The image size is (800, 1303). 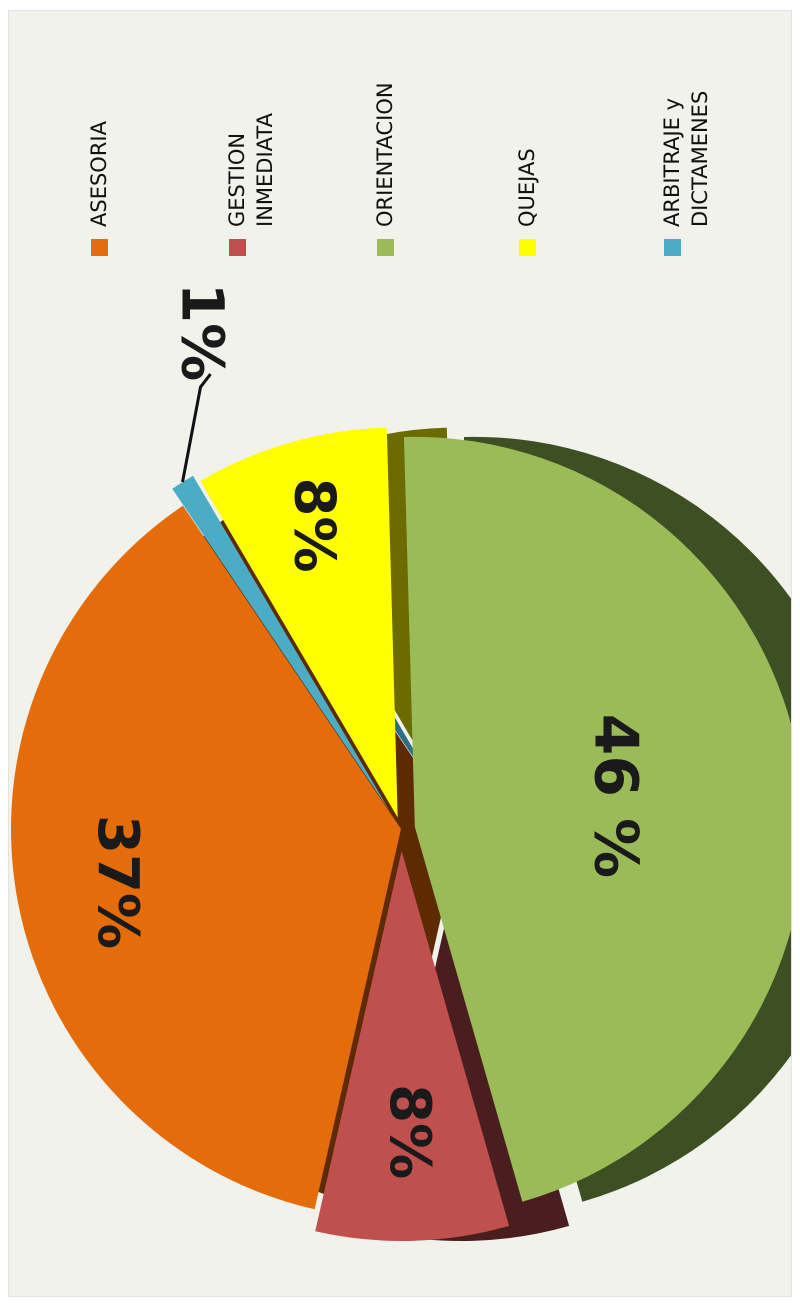 I want to click on pie-slice-quejas, so click(x=299, y=622).